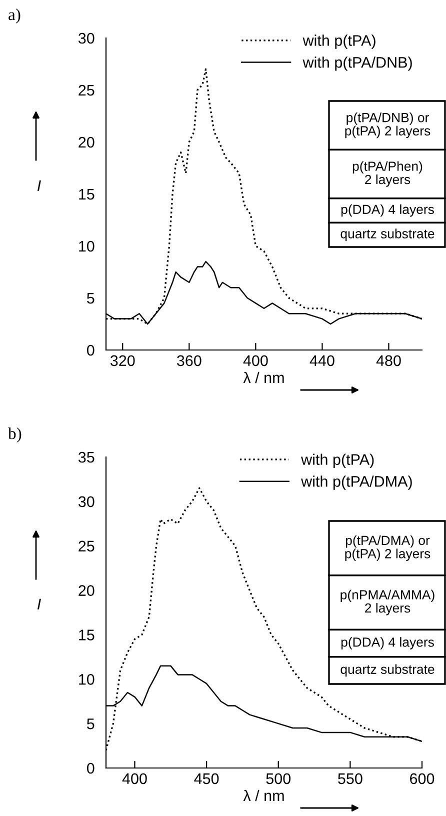 The width and height of the screenshot is (446, 816). I want to click on annotation: p(tPA/DNB) or p(tPA) 2 layers, so click(387, 125).